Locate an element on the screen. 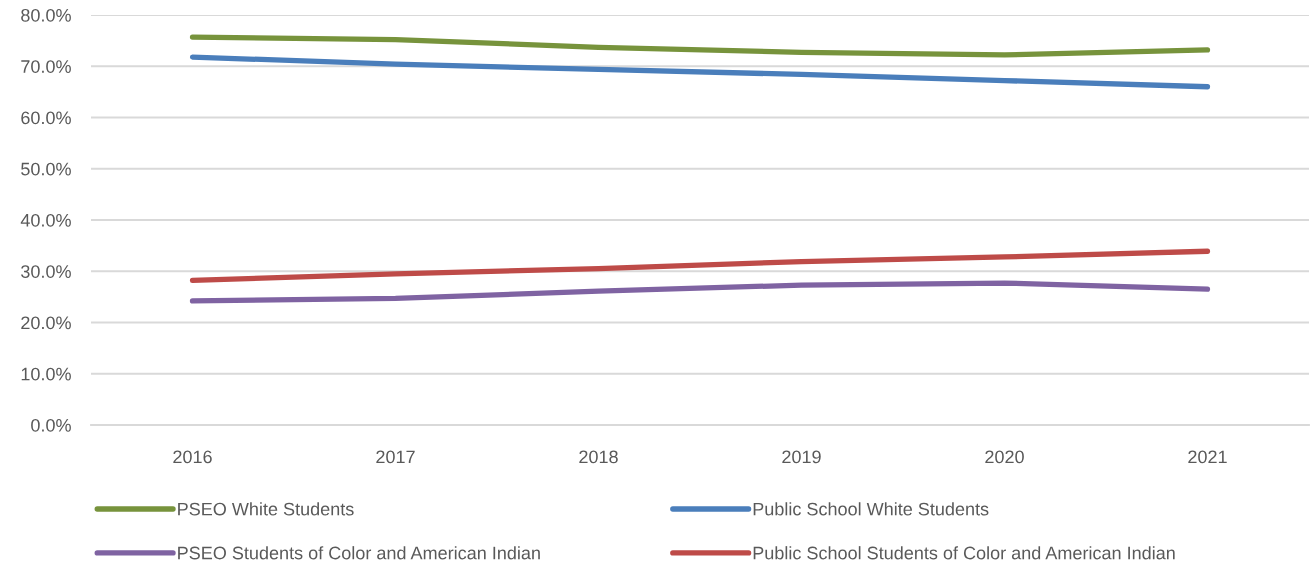  y-tick-label: 30.0% is located at coordinates (46, 271).